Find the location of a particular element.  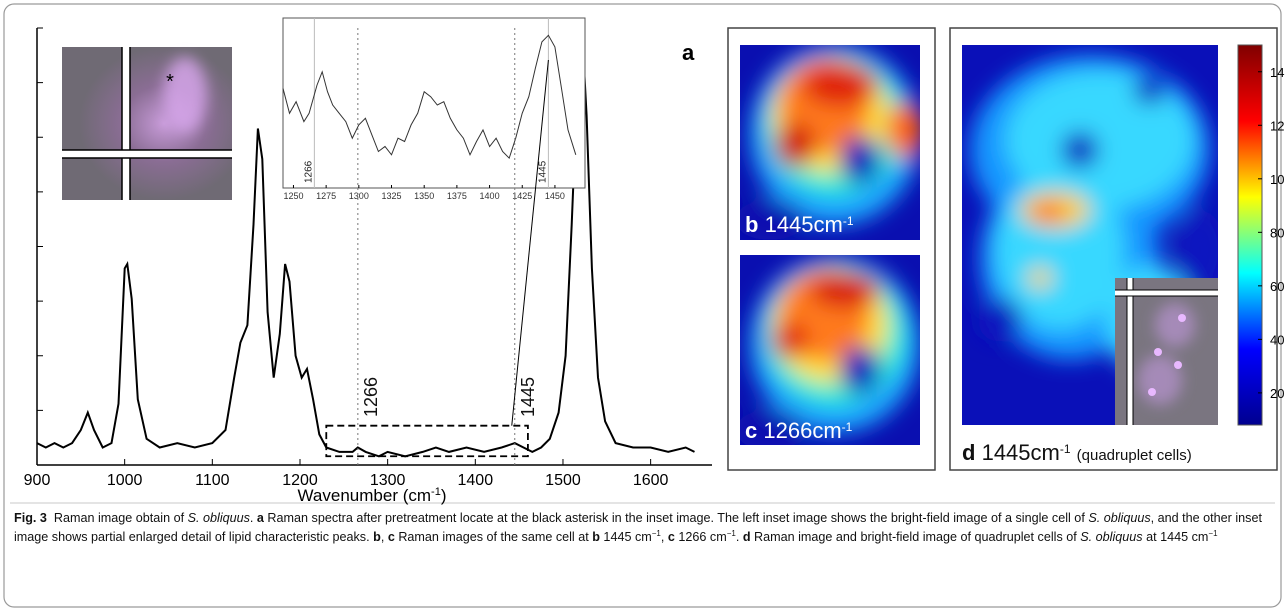

colorbar is located at coordinates (1250, 235).